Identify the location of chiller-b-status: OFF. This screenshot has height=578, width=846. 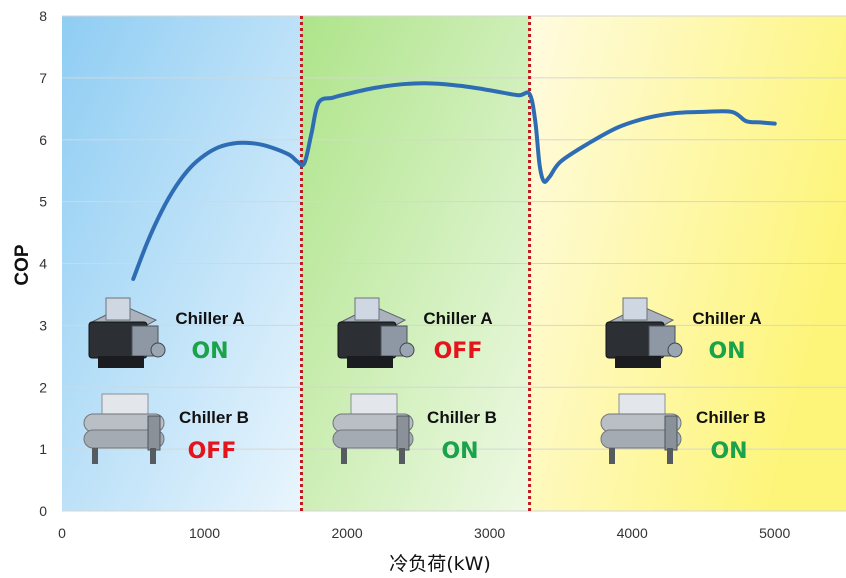
(212, 451).